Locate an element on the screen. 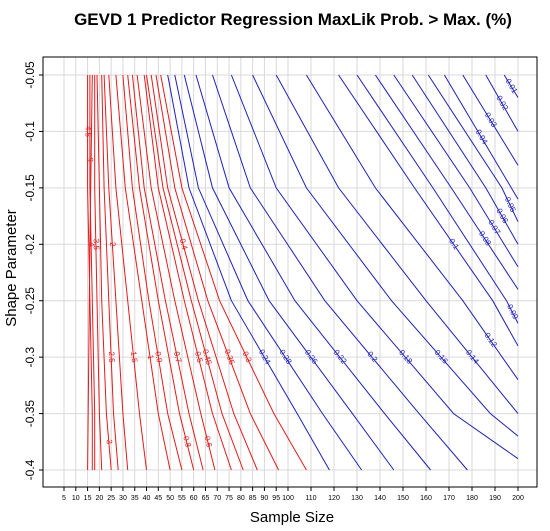 This screenshot has height=531, width=550. contour-line-0.45 is located at coordinates (195, 272).